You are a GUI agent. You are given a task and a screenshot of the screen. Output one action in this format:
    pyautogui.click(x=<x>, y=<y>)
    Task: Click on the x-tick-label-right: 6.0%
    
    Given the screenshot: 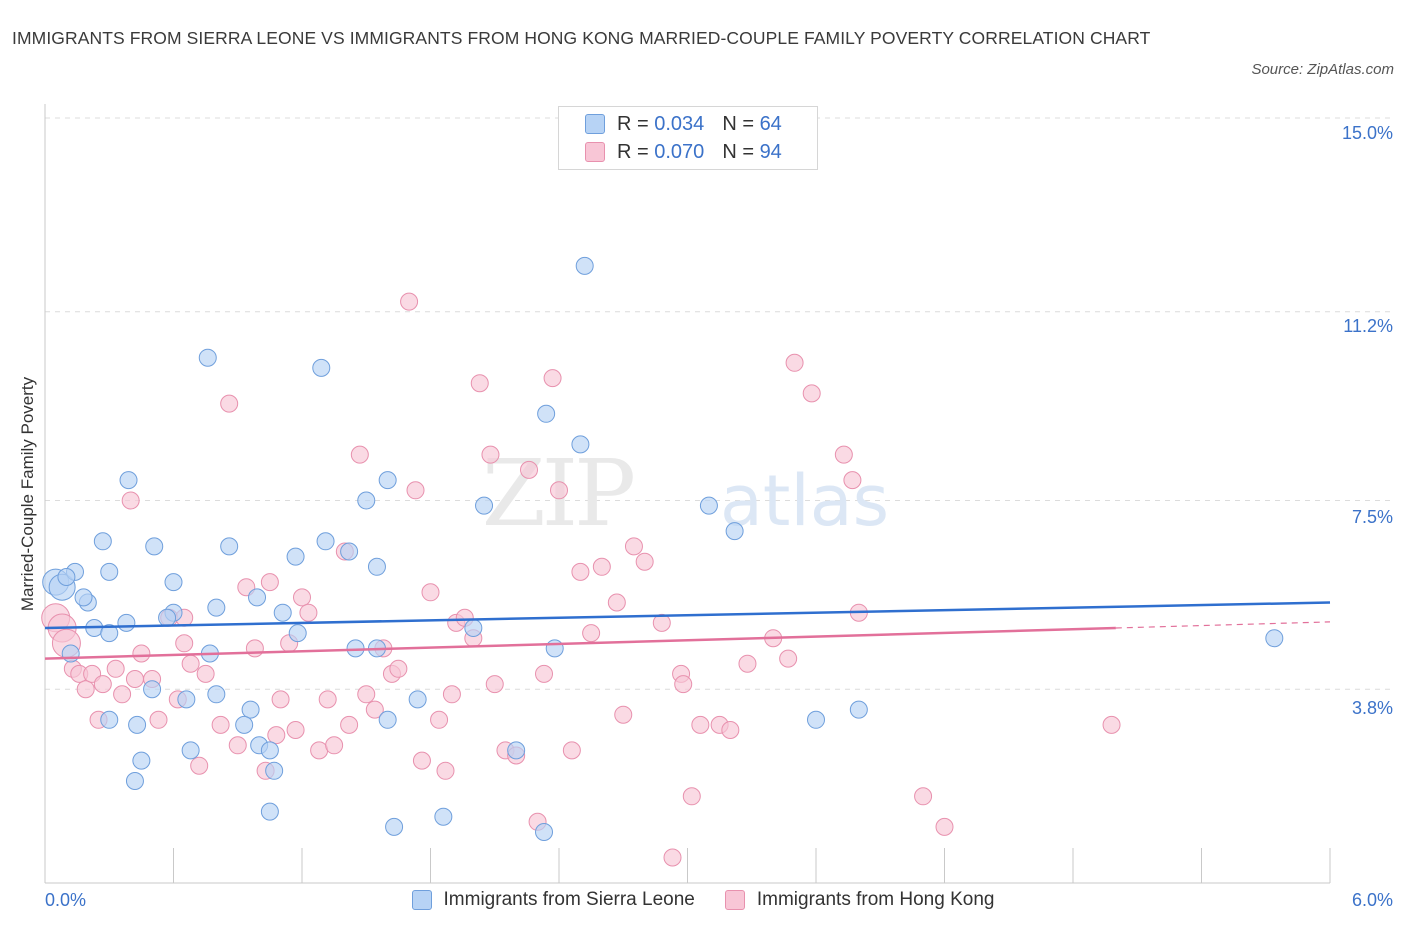 What is the action you would take?
    pyautogui.click(x=1372, y=900)
    